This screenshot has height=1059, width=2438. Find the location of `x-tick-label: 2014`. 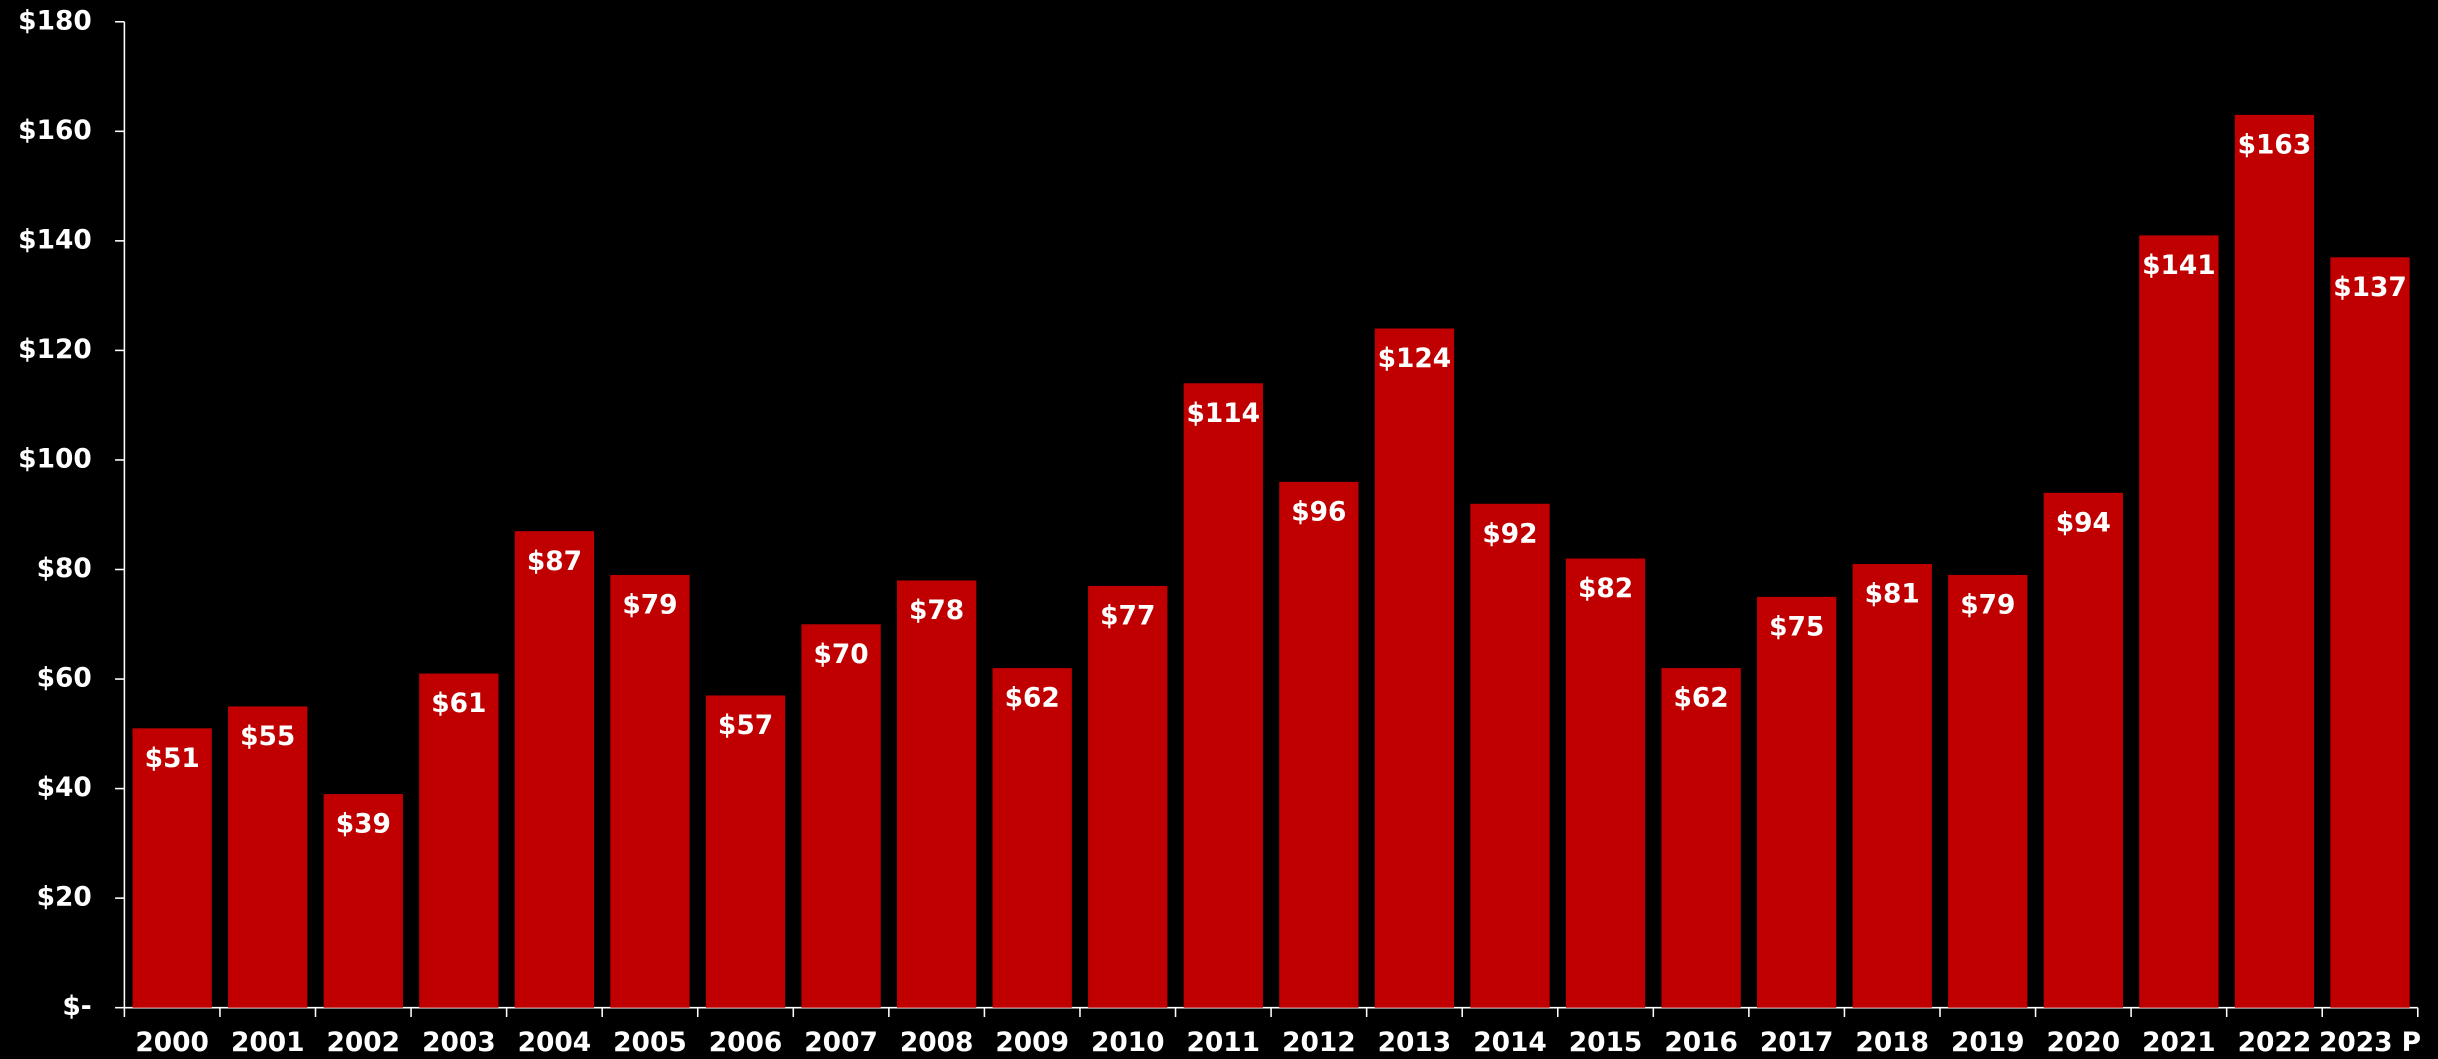

x-tick-label: 2014 is located at coordinates (1510, 1042).